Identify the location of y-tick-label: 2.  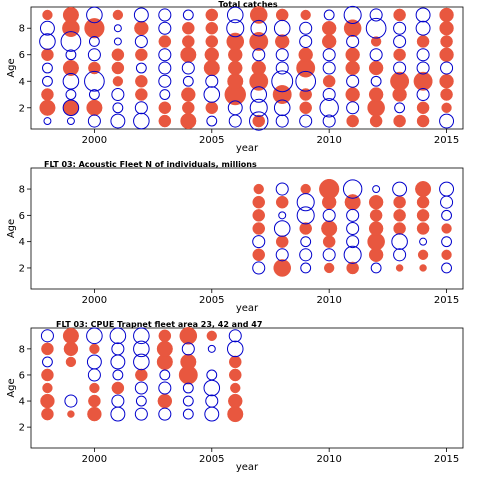
(22, 108).